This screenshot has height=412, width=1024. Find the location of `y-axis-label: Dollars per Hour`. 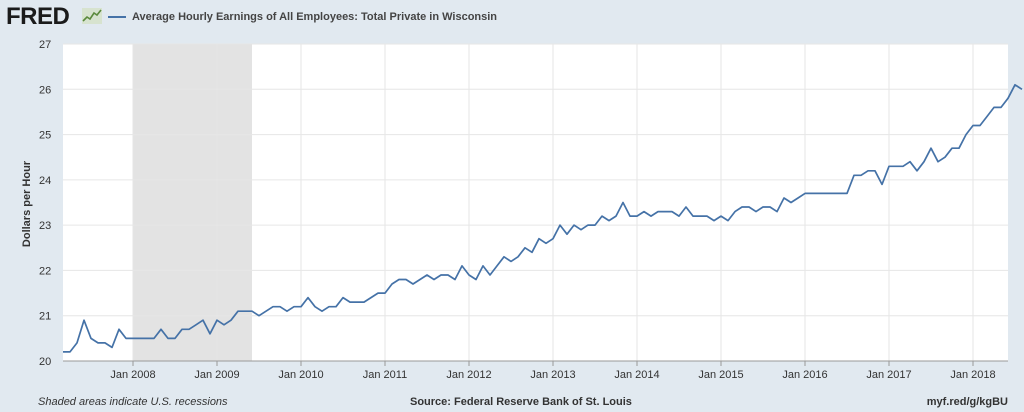

y-axis-label: Dollars per Hour is located at coordinates (27, 204).